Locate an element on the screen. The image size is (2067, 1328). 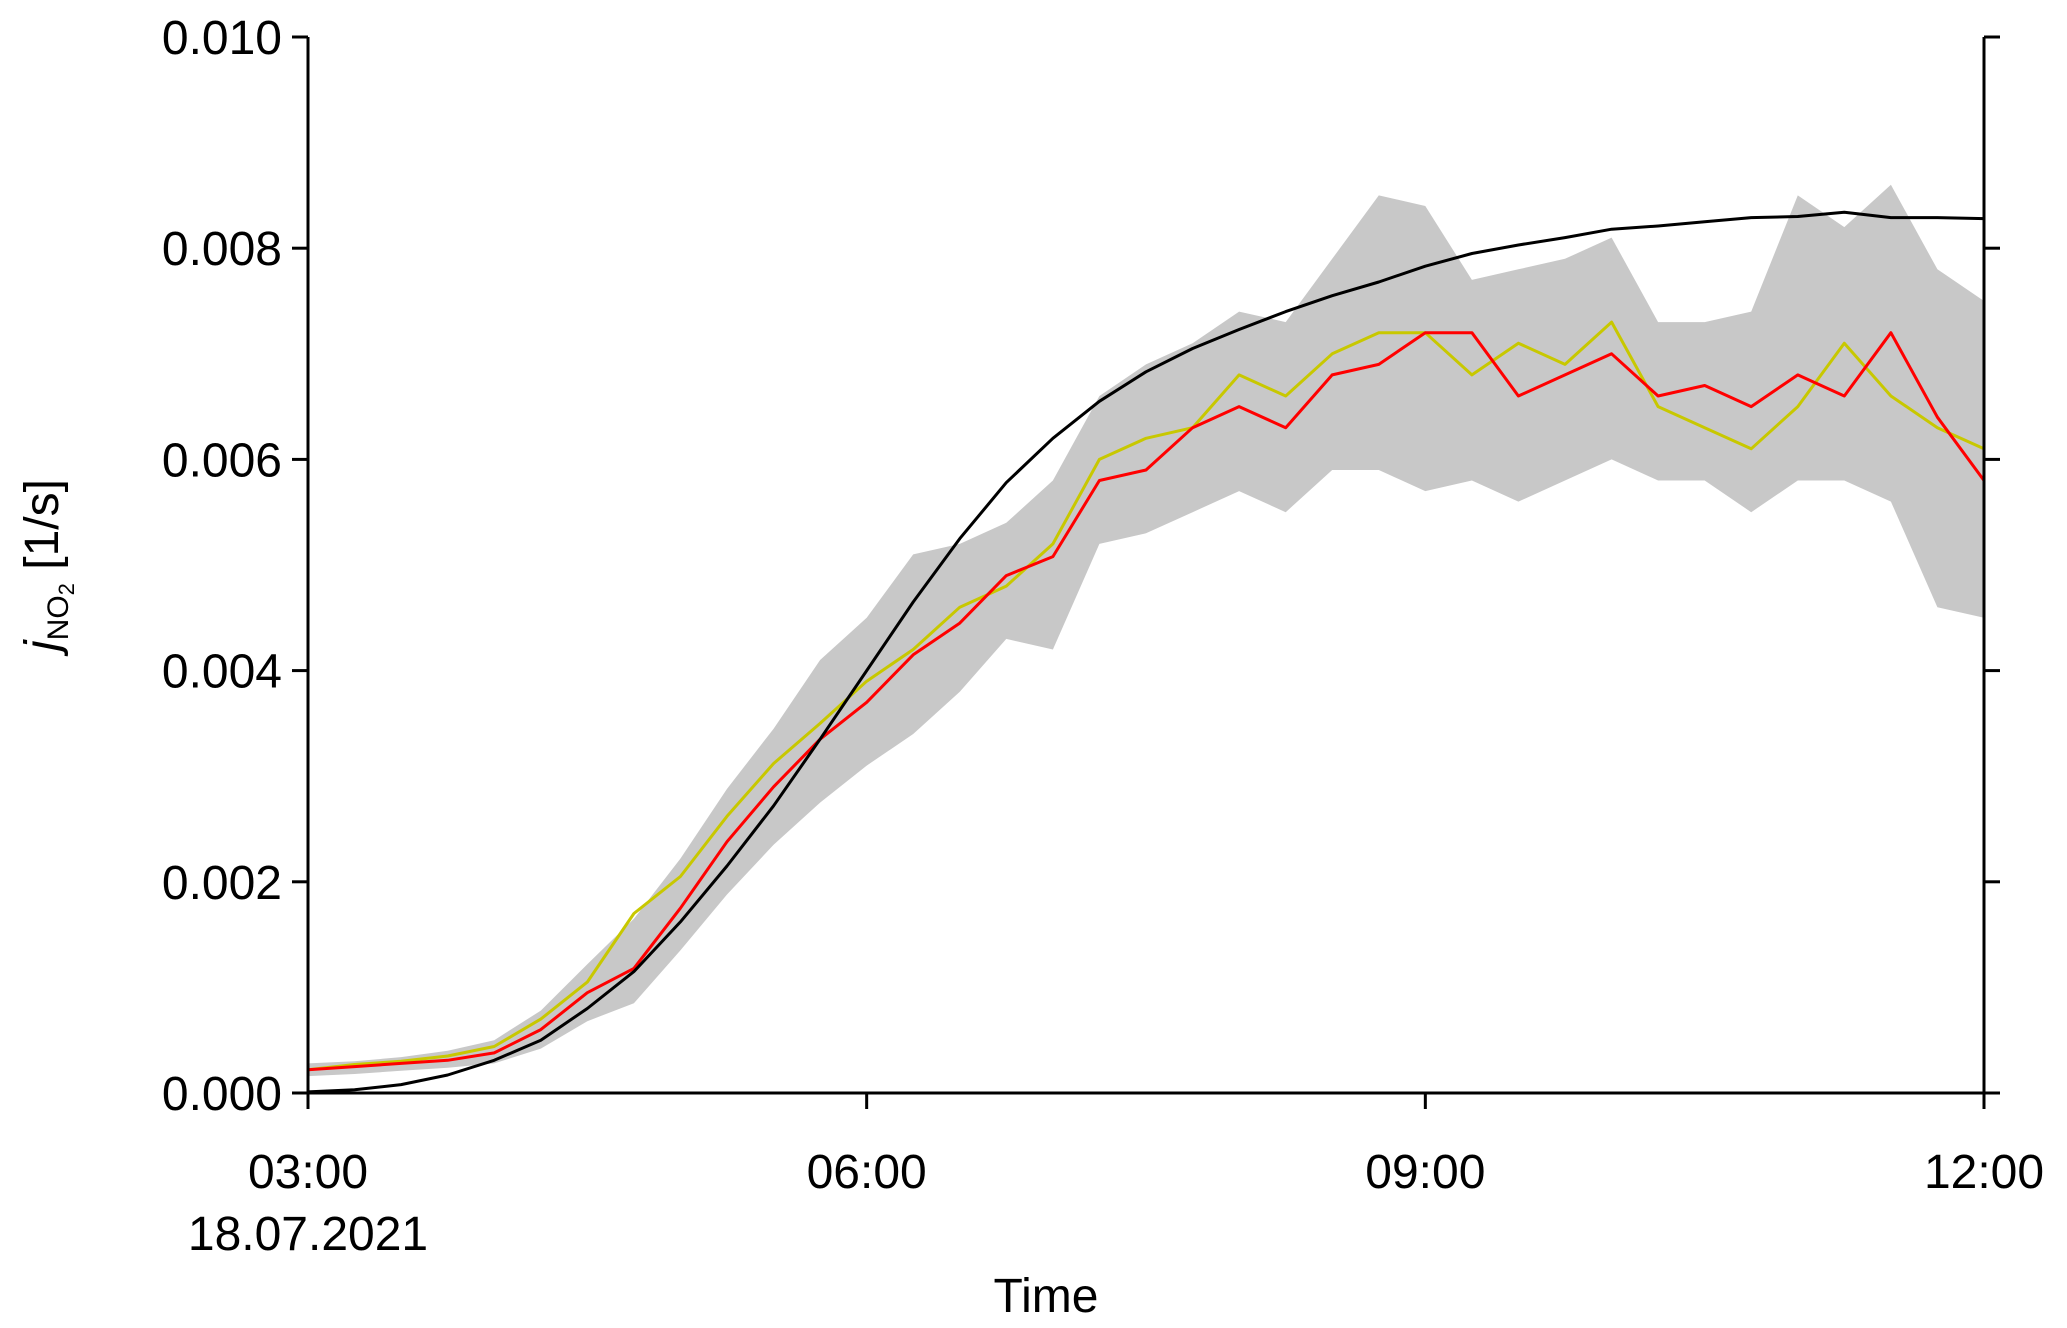
x-tick-label: 03:00 is located at coordinates (308, 1172).